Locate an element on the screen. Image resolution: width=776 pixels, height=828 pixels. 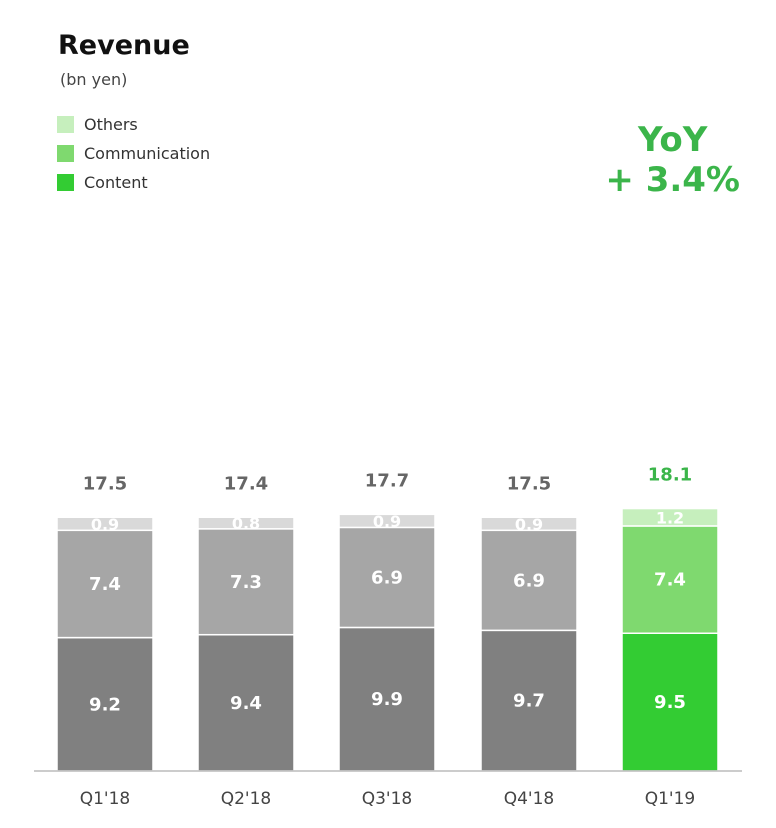
x-tick-label-3: Q4'18 is located at coordinates (529, 799).